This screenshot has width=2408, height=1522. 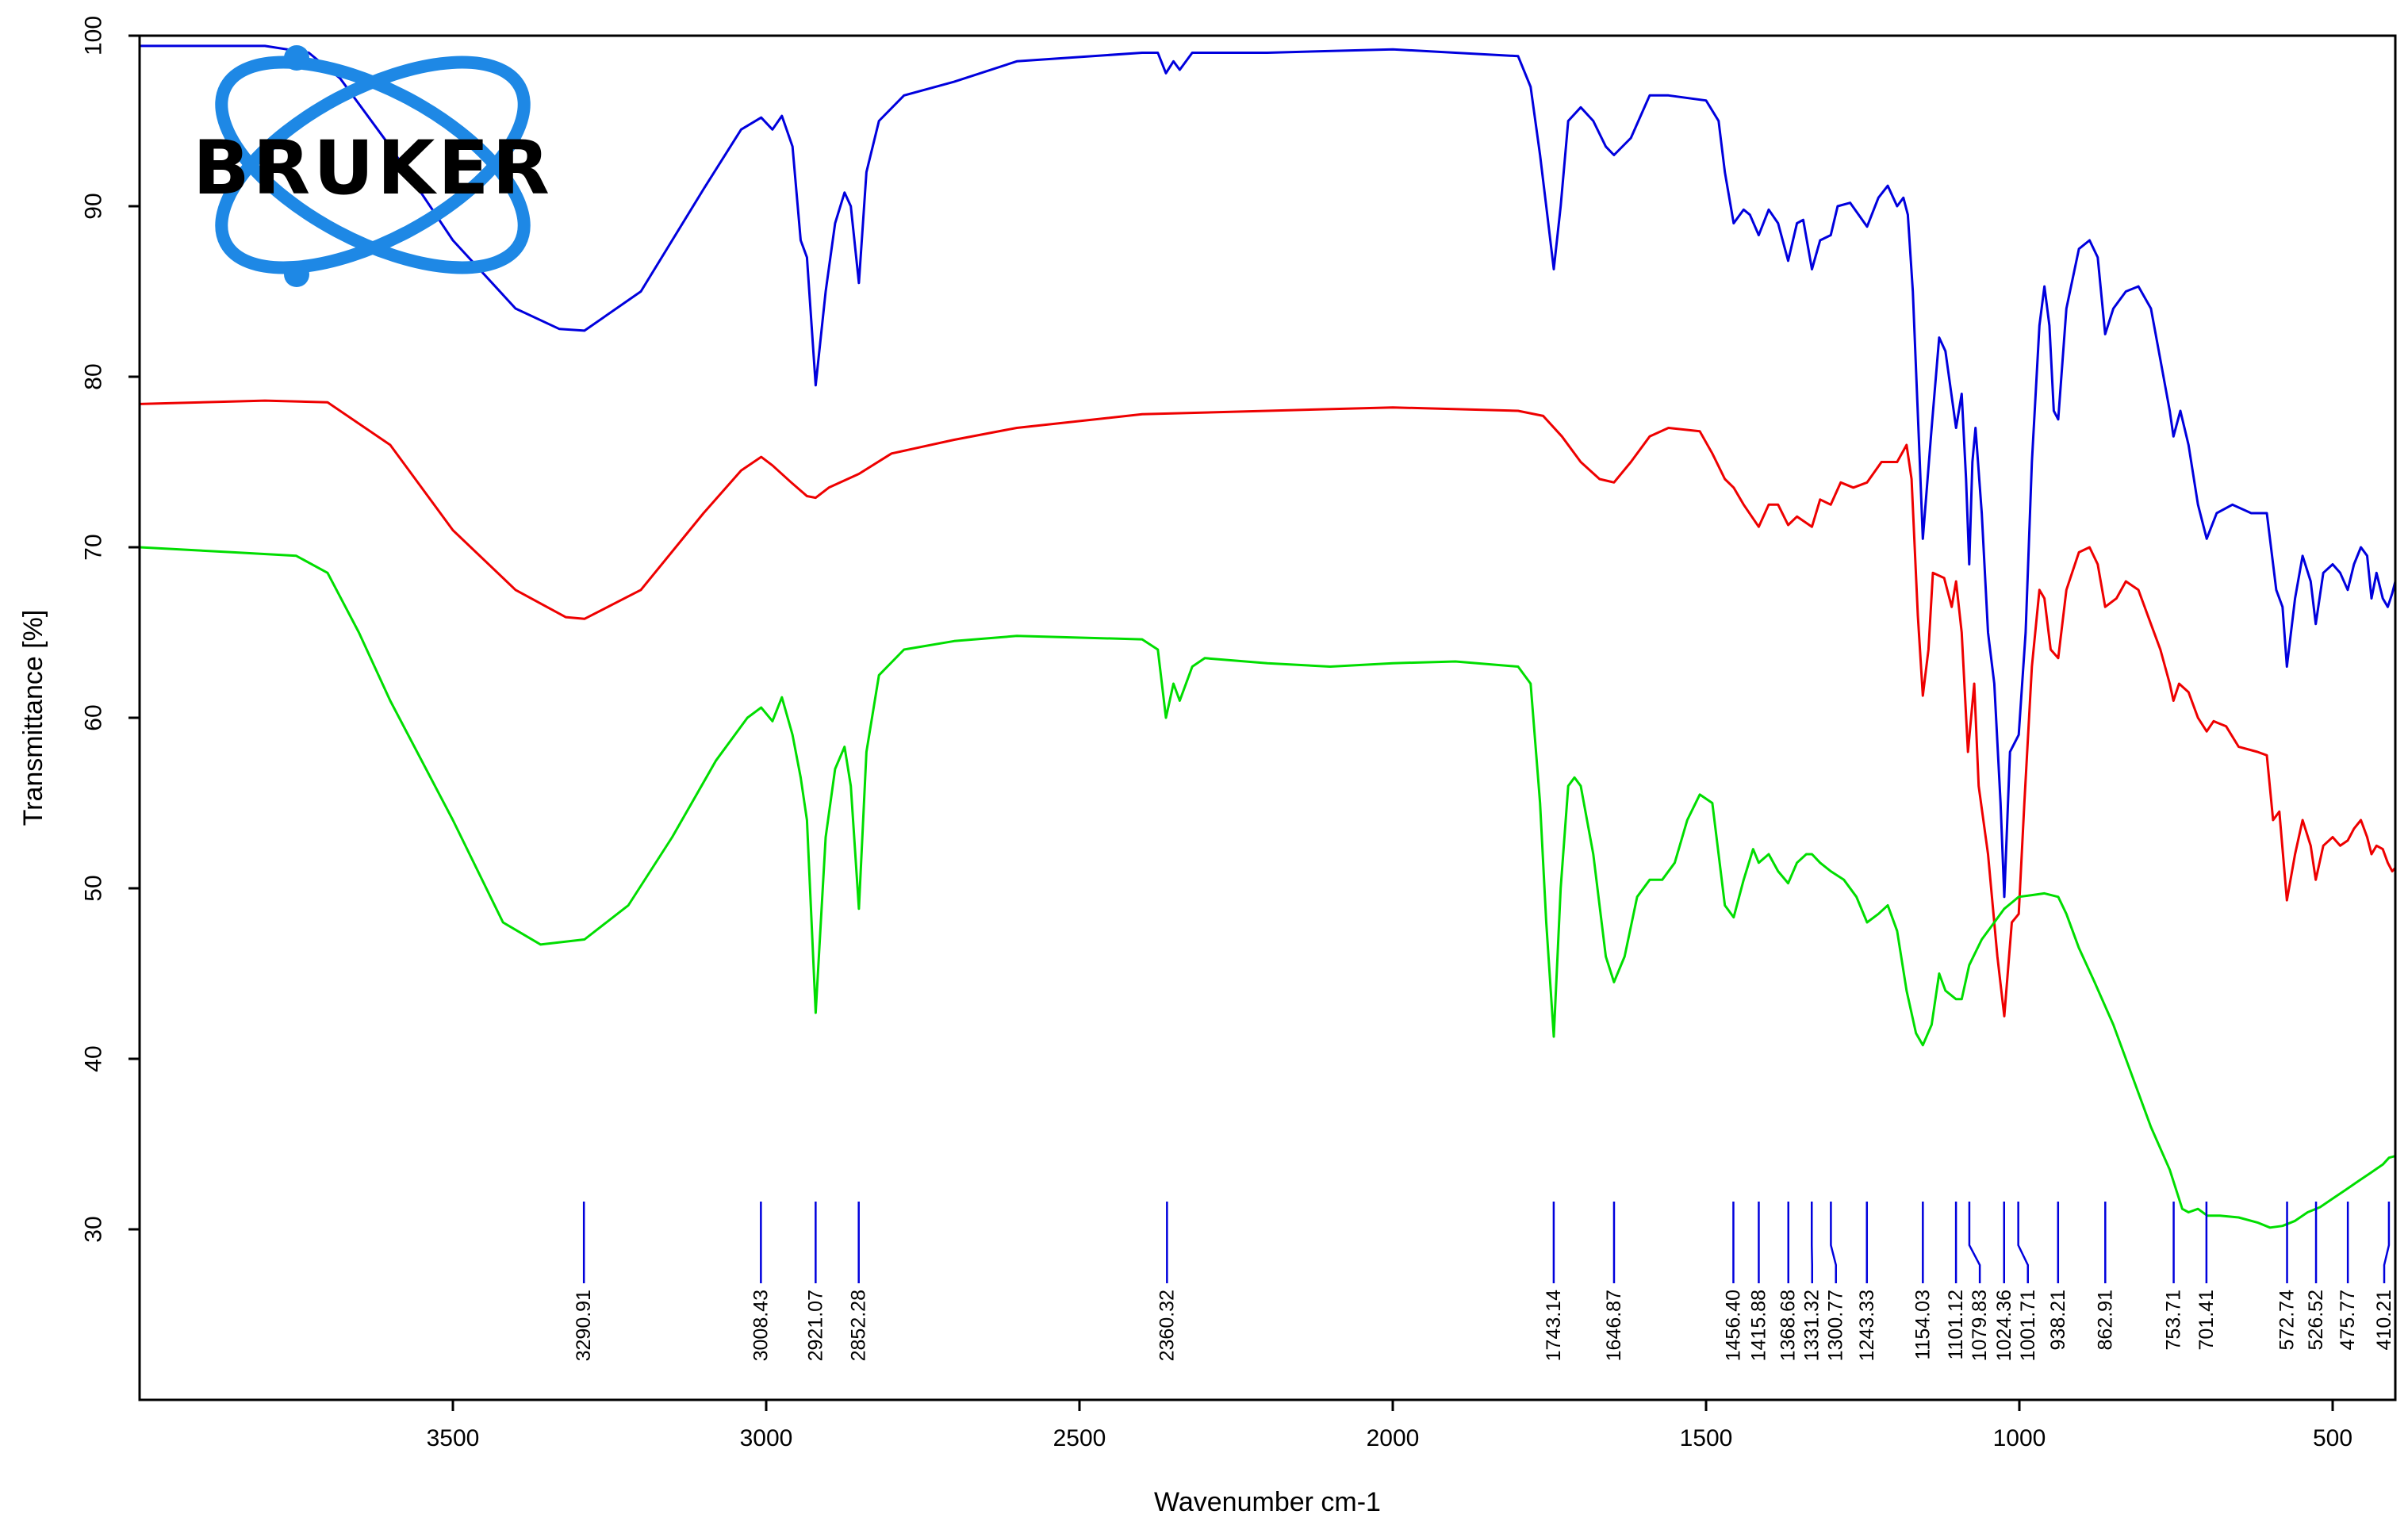 What do you see at coordinates (453, 1438) in the screenshot?
I see `x-tick-label: 3500` at bounding box center [453, 1438].